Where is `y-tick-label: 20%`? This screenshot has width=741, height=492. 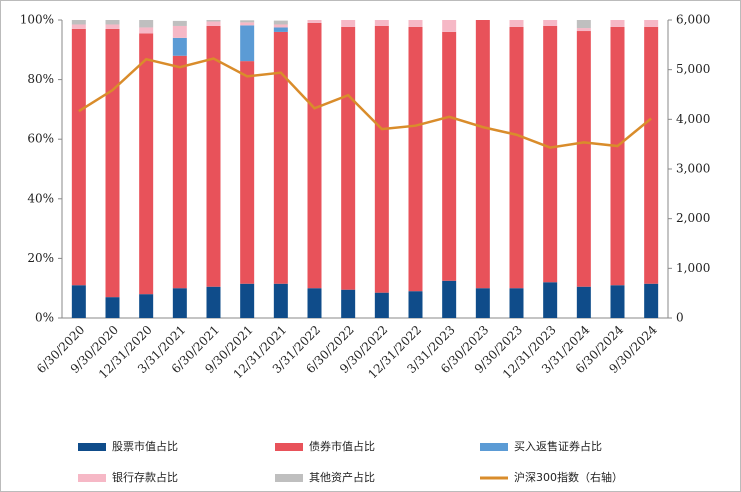 y-tick-label: 20% is located at coordinates (40, 258).